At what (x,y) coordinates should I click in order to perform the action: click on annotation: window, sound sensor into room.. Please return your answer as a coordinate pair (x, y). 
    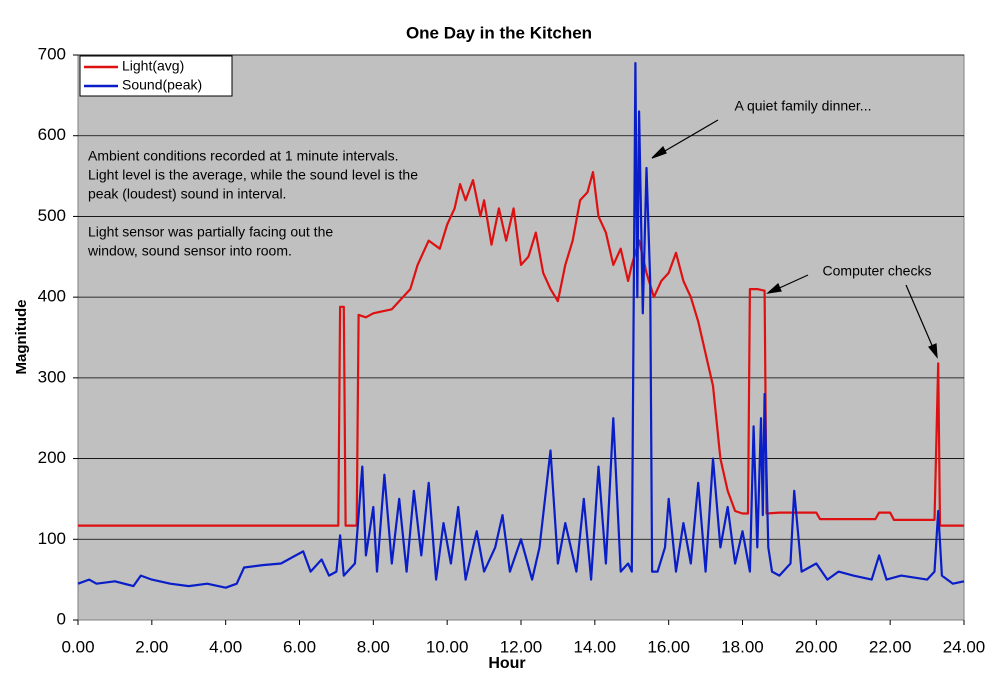
    Looking at the image, I should click on (189, 251).